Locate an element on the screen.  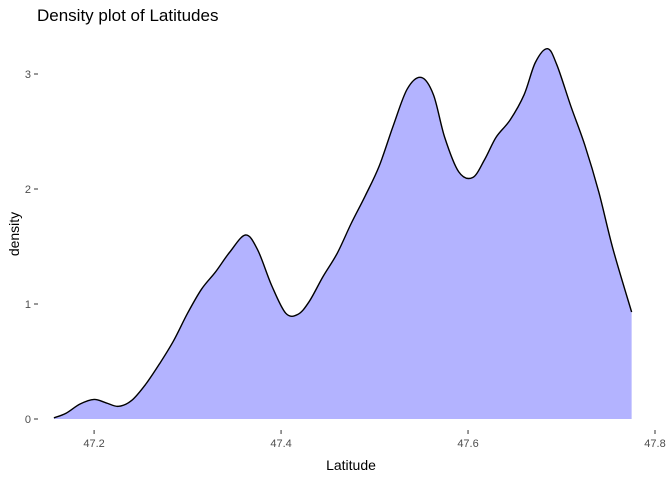
x-tick-label: 47.2 is located at coordinates (93, 444).